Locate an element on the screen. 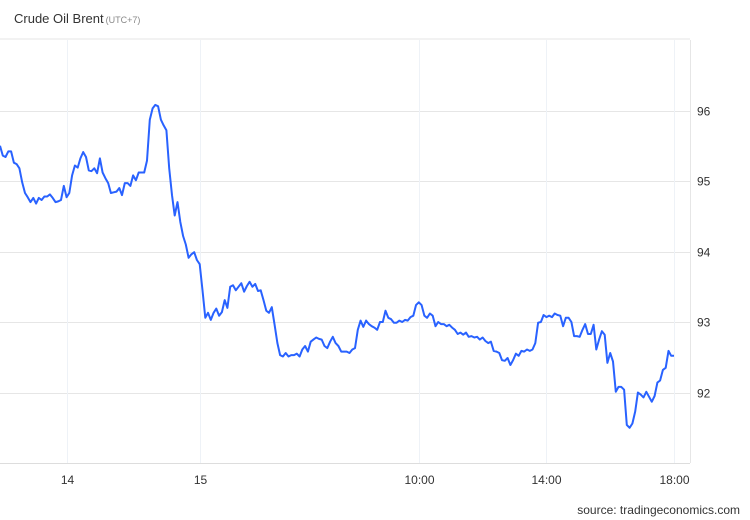  title-text: Crude Oil Brent is located at coordinates (59, 18).